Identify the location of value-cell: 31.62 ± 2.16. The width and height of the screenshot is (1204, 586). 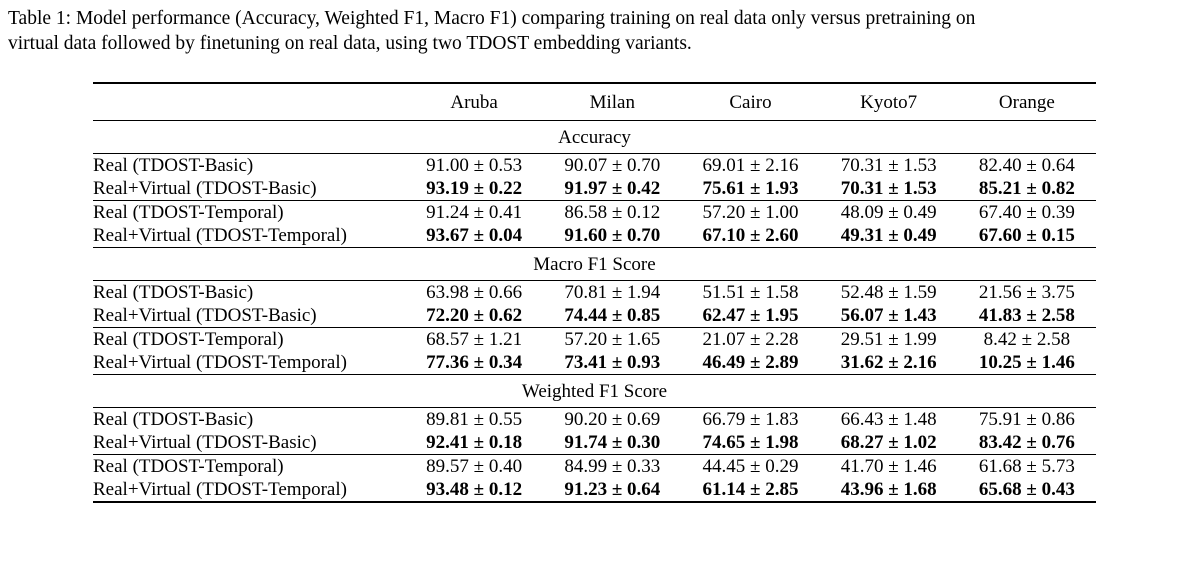
(888, 362).